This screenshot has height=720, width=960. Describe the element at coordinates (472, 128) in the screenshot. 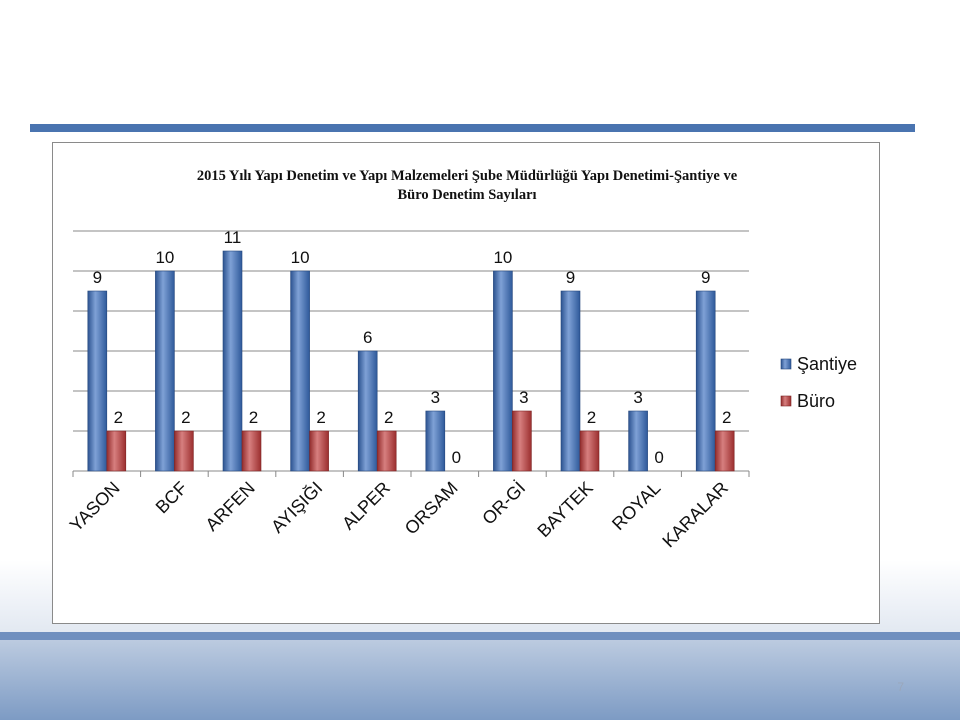

I see `title-divider` at that location.